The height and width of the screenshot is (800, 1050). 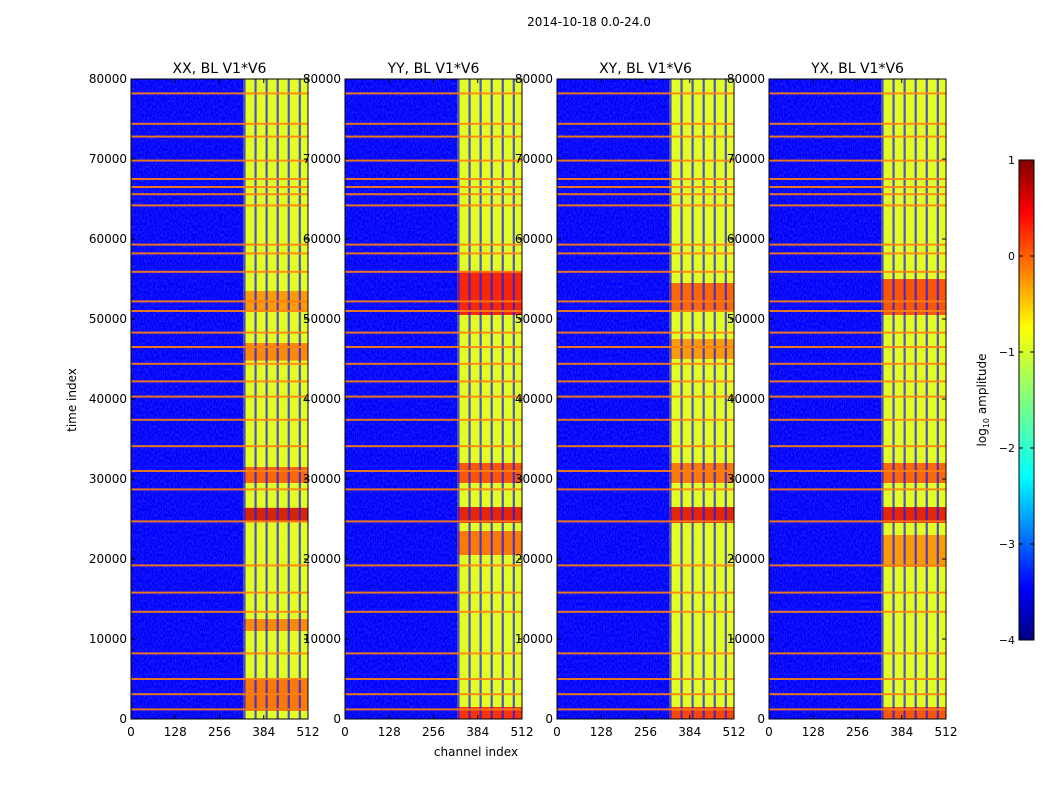 I want to click on y-axis-label: time index, so click(x=72, y=400).